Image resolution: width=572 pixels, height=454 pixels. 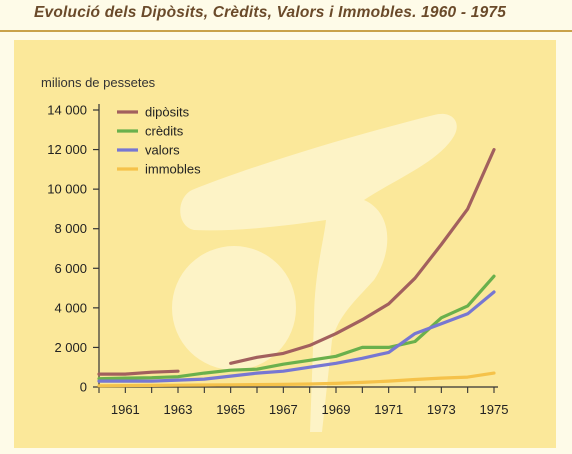 I want to click on legend-label: valors, so click(x=162, y=150).